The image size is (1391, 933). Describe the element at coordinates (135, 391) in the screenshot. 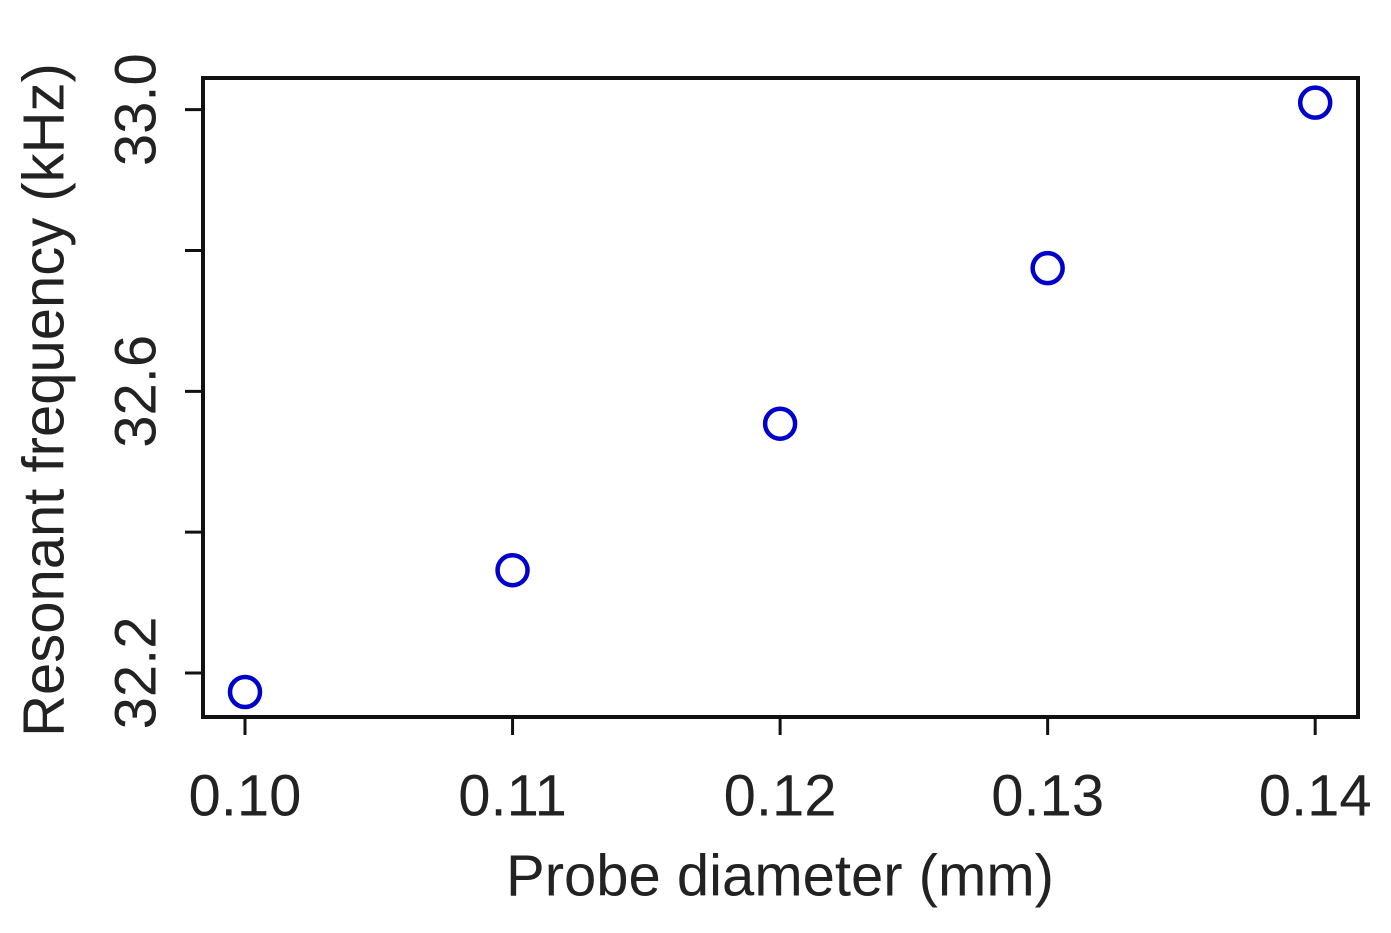

I see `y-tick-label: 32.6` at that location.